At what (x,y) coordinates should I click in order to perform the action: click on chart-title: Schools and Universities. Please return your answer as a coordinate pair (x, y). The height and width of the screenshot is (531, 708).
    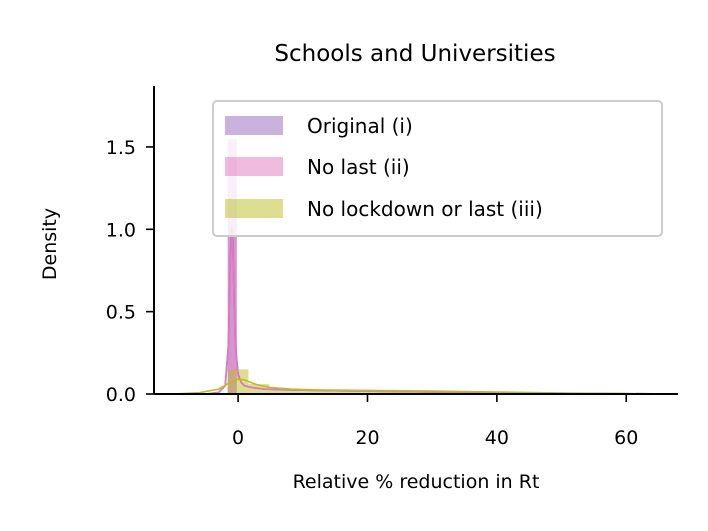
    Looking at the image, I should click on (414, 54).